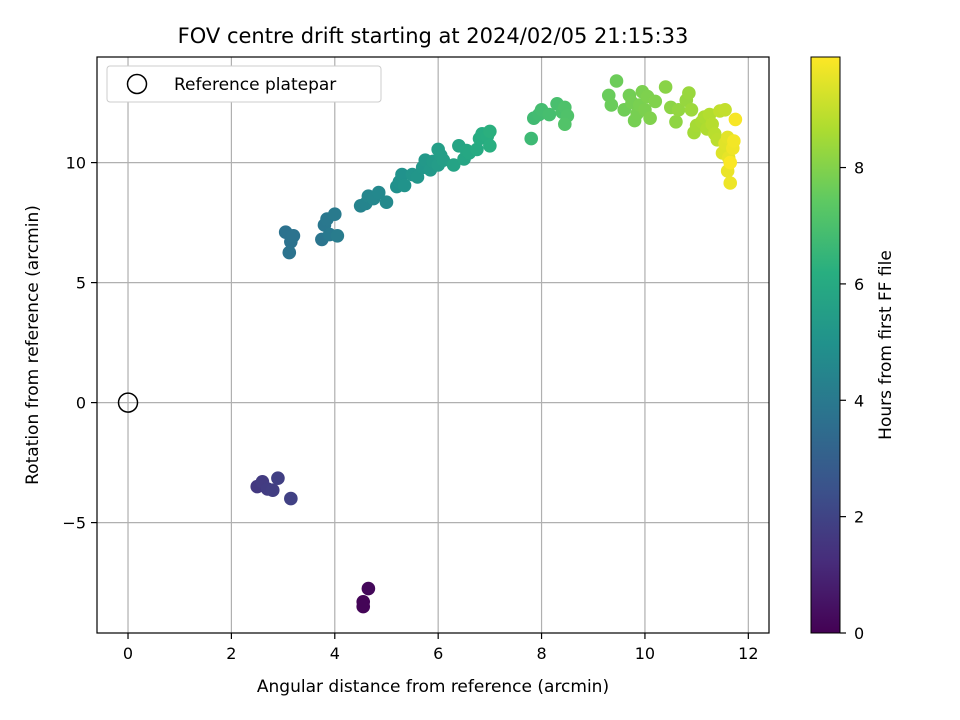 The width and height of the screenshot is (960, 720). I want to click on x-tick-label: 10, so click(645, 653).